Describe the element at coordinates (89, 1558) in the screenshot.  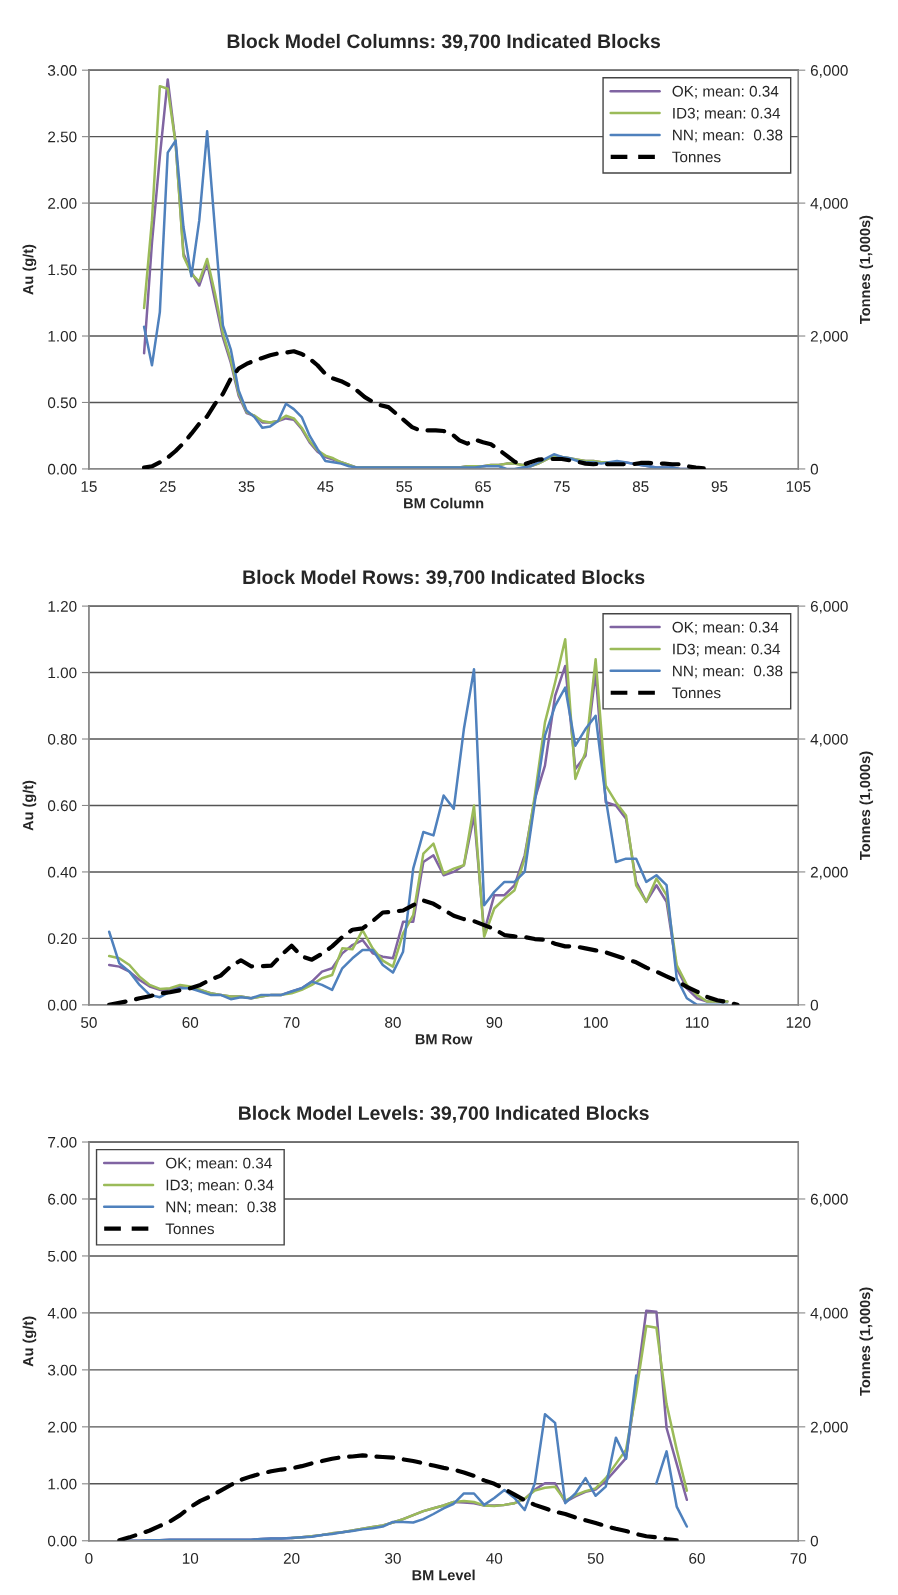
I see `x-tick-label: 0` at that location.